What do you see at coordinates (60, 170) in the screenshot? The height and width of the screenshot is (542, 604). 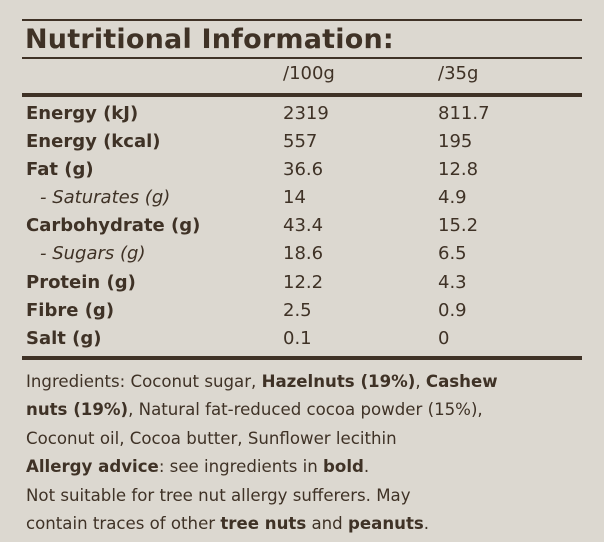 I see `row-label: Fat (g)` at bounding box center [60, 170].